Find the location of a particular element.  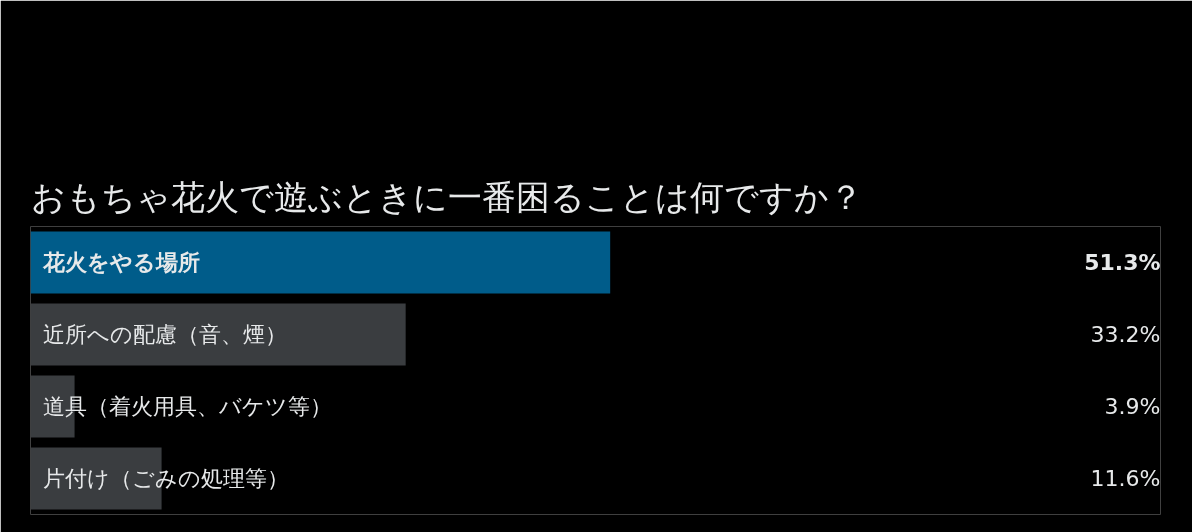

data-label: 33.2% is located at coordinates (1125, 334).